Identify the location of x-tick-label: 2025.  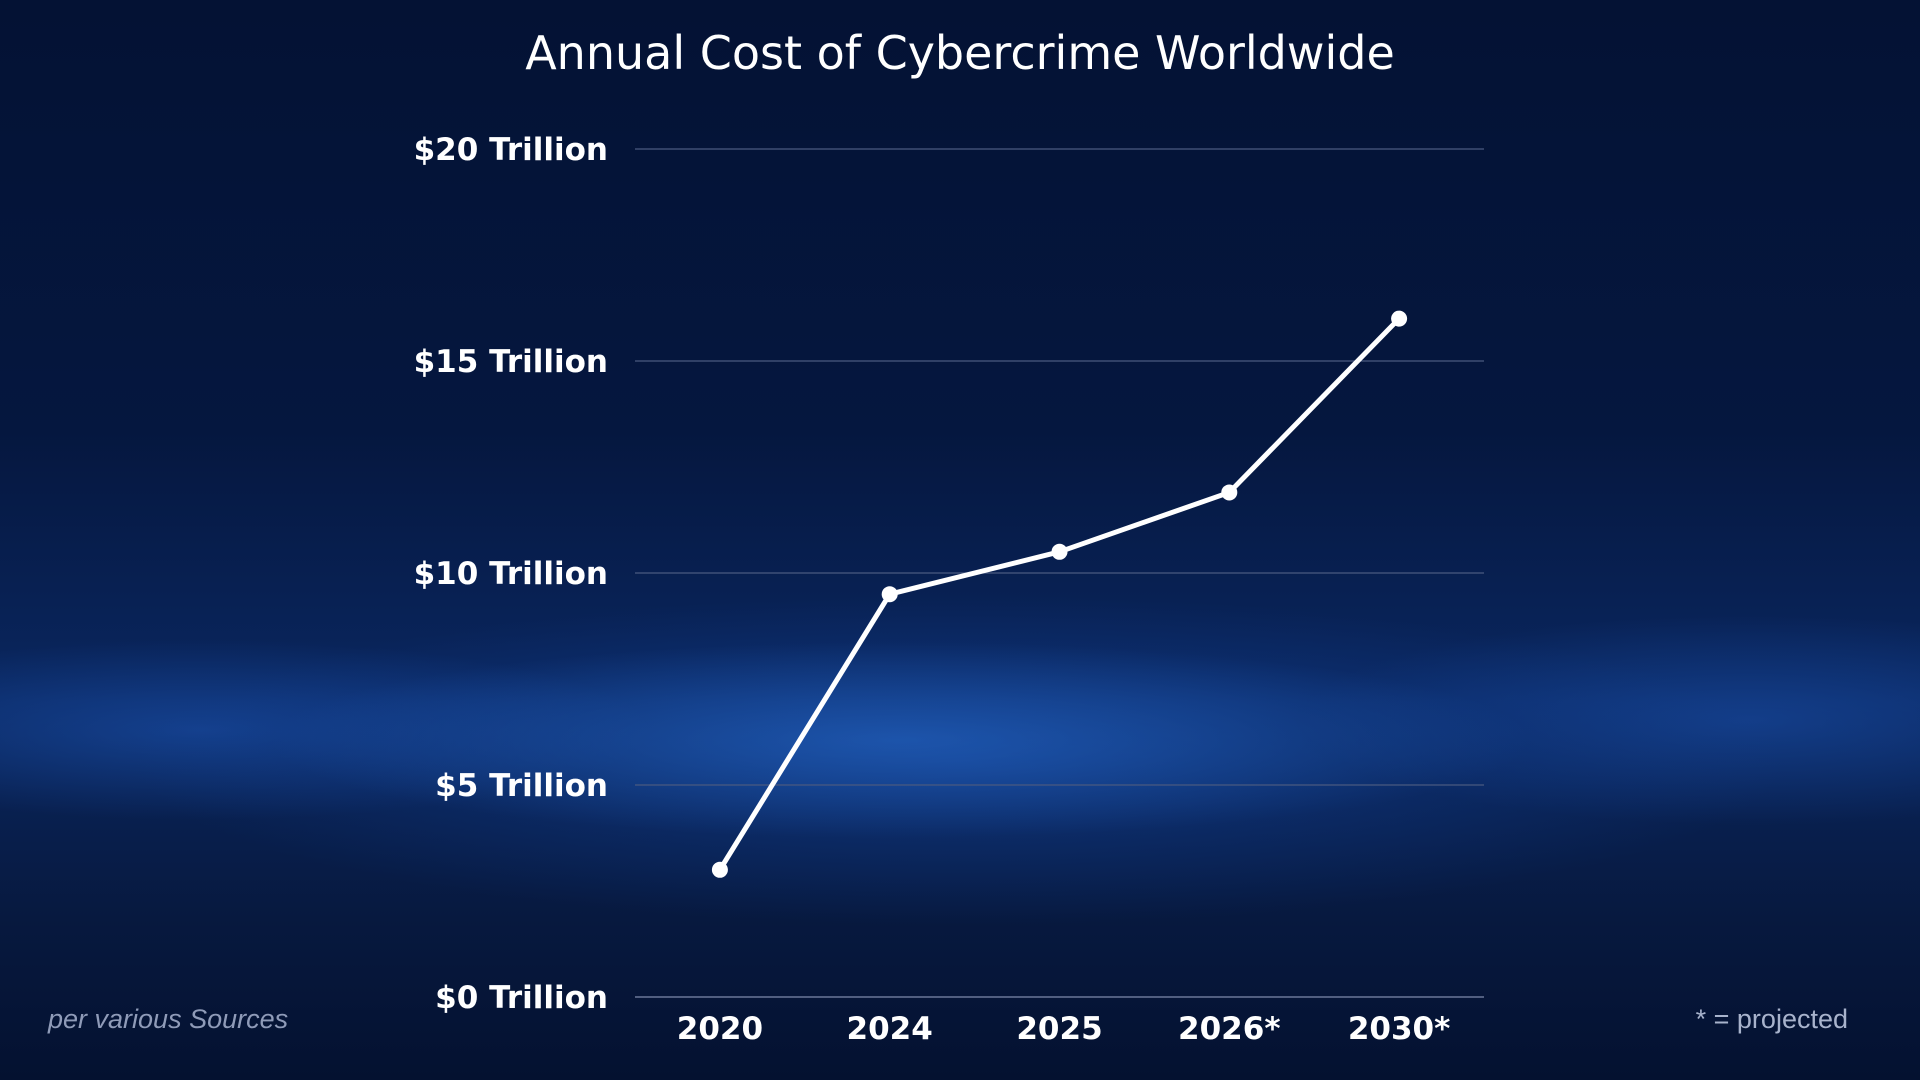
(1059, 1029).